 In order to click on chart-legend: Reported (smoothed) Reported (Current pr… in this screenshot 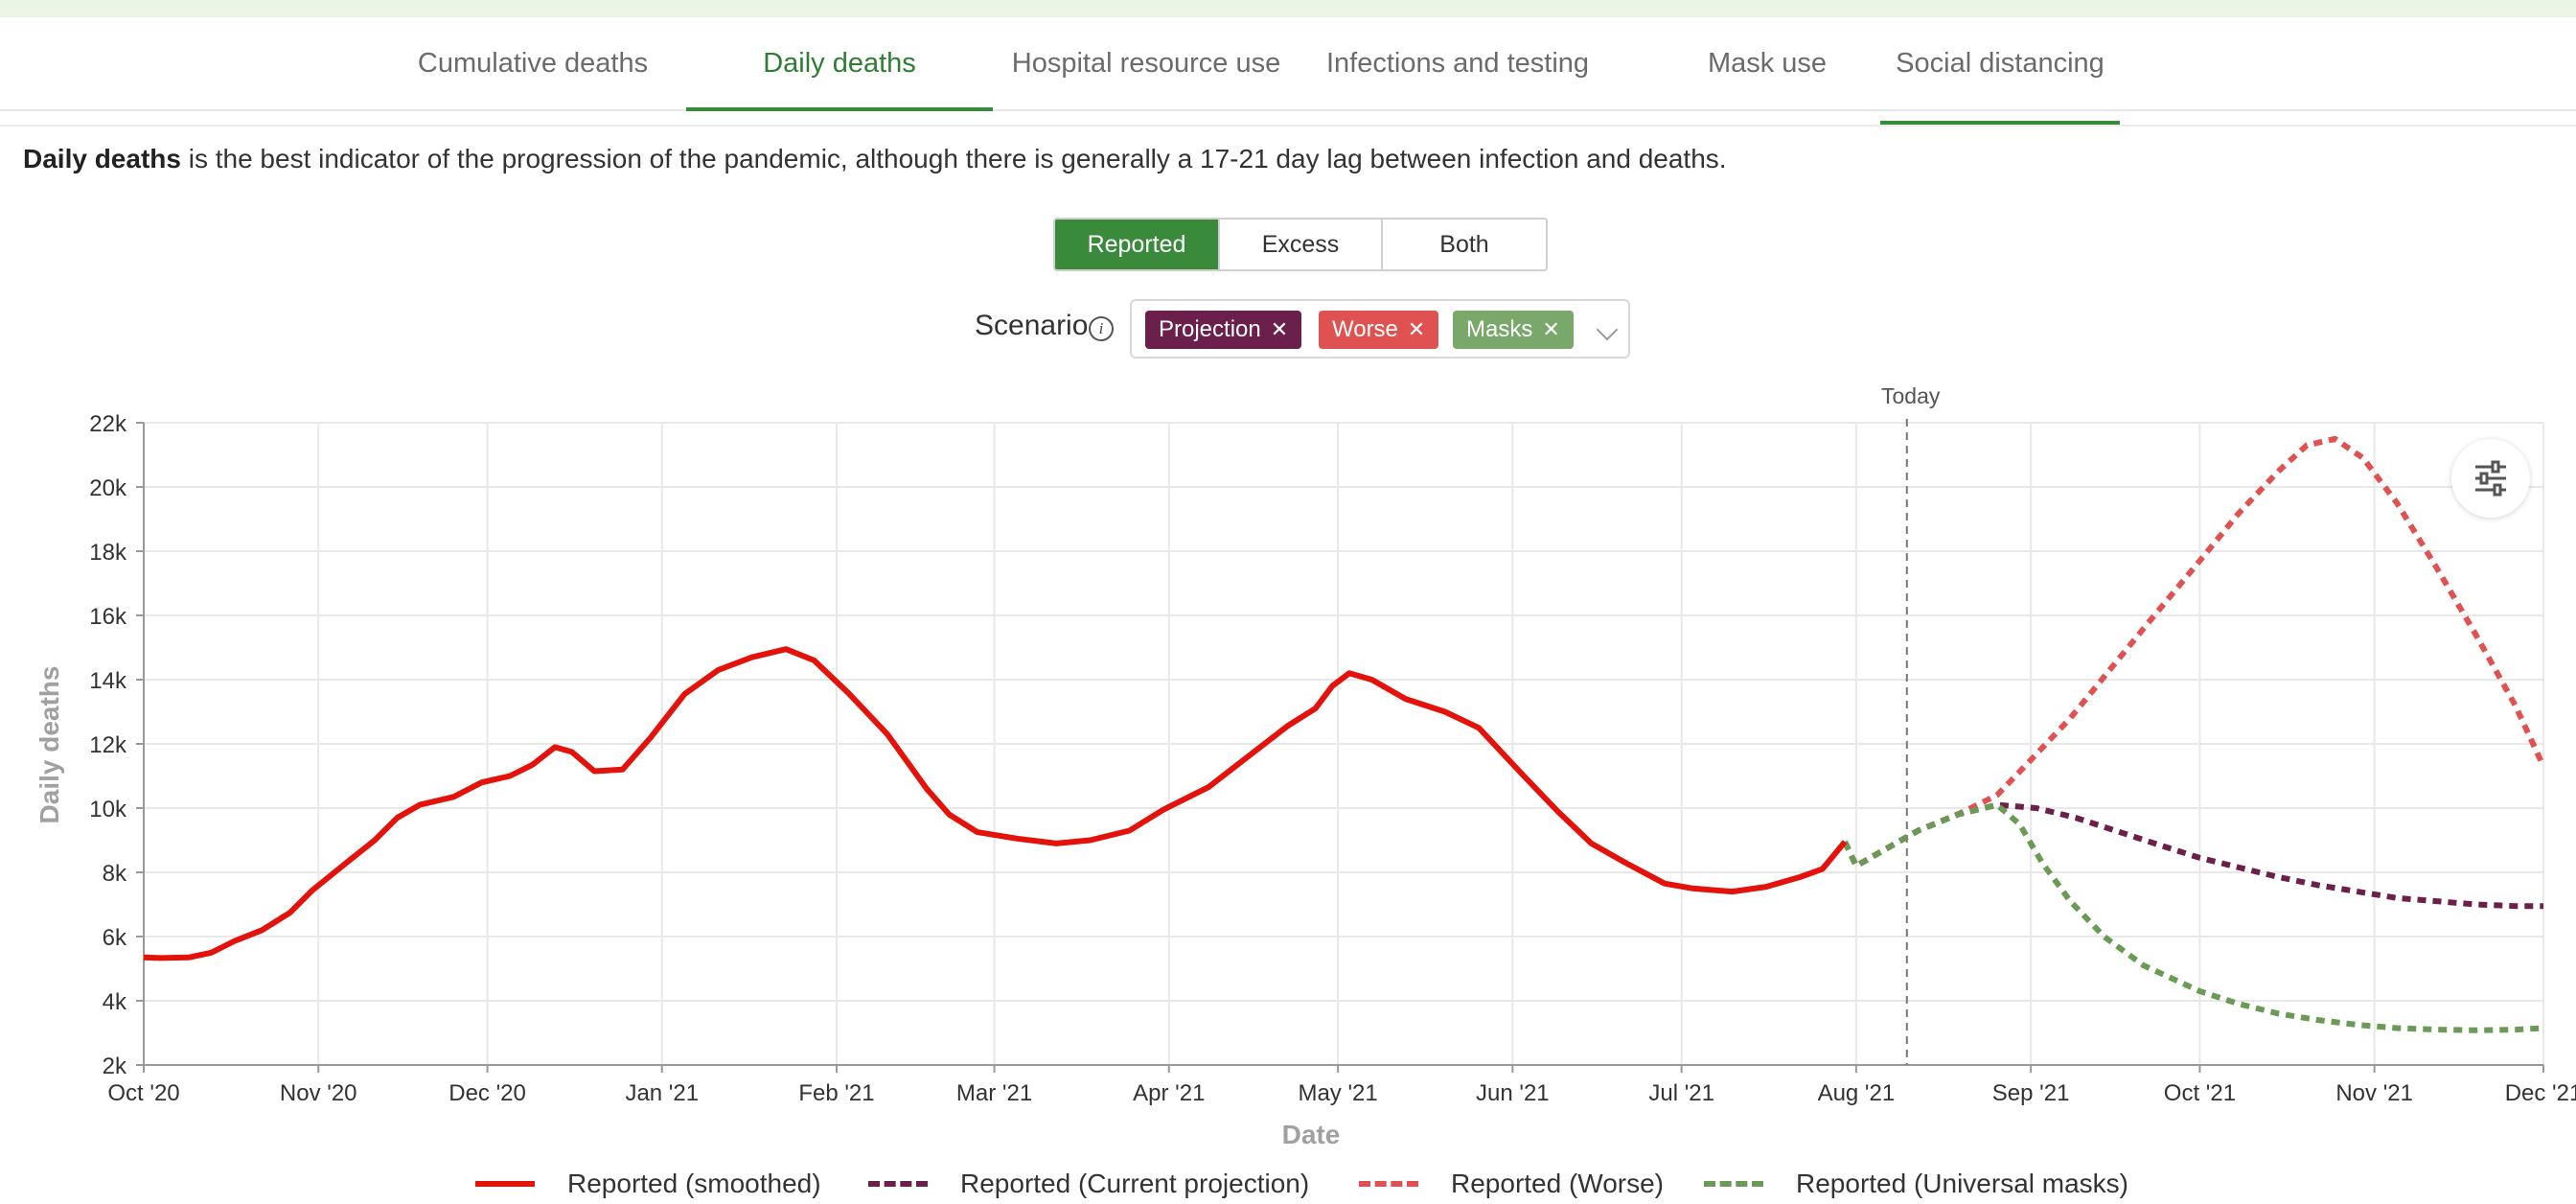, I will do `click(1288, 1184)`.